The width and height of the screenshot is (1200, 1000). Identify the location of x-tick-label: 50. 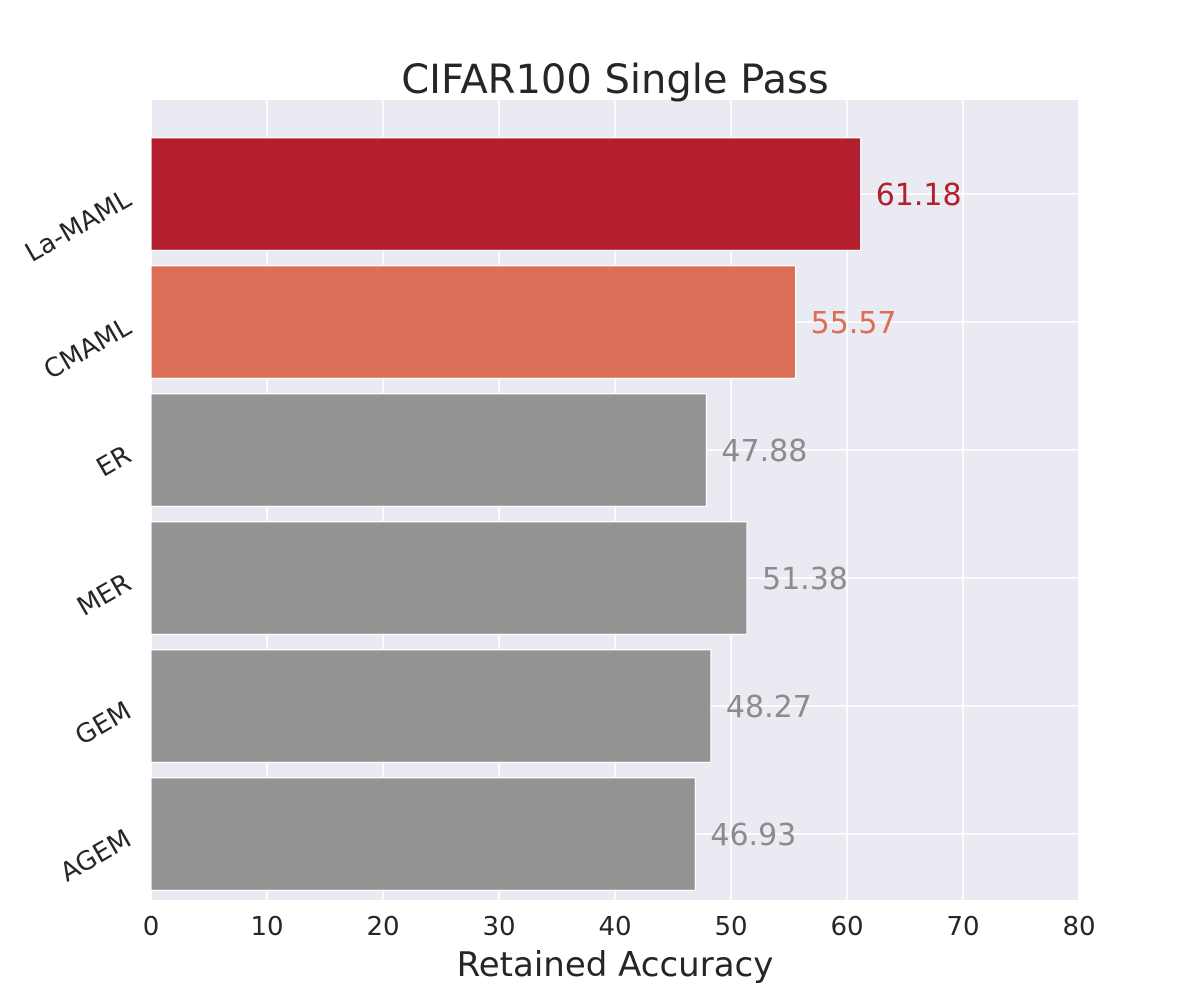
(730, 927).